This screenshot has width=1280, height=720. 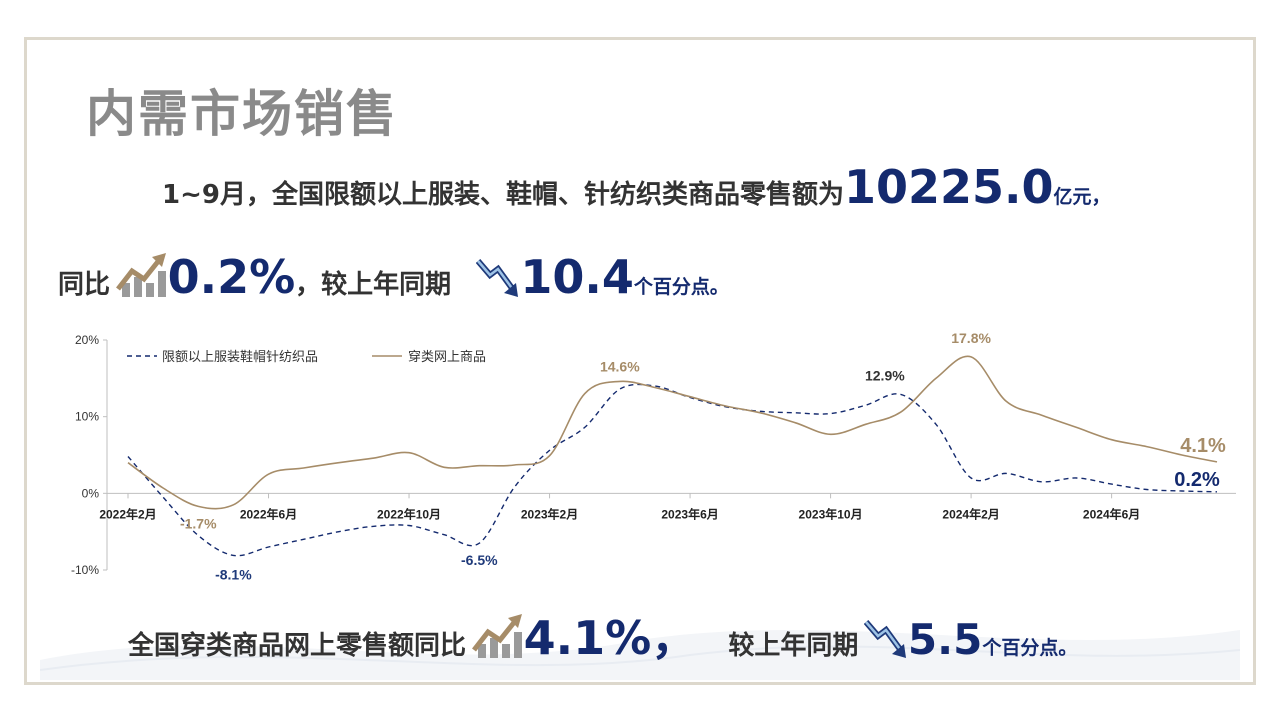 I want to click on legend-label-0: 限额以上服装鞋帽针纺织品, so click(x=240, y=356).